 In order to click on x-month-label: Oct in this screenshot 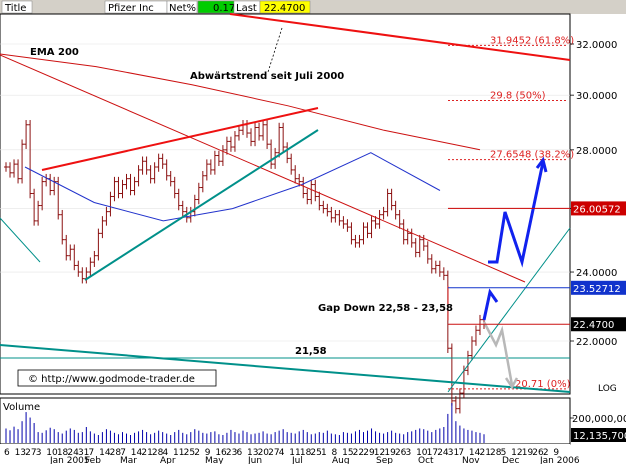, I will do `click(426, 460)`.